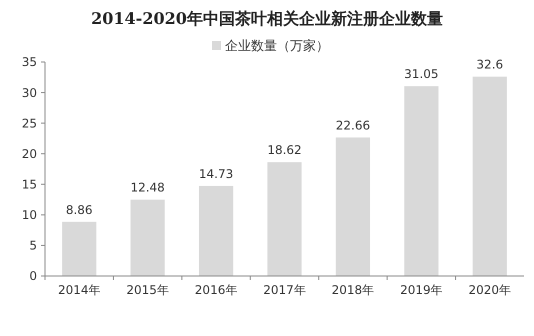 This screenshot has width=534, height=336. I want to click on x-tick-label: 2016年, so click(216, 290).